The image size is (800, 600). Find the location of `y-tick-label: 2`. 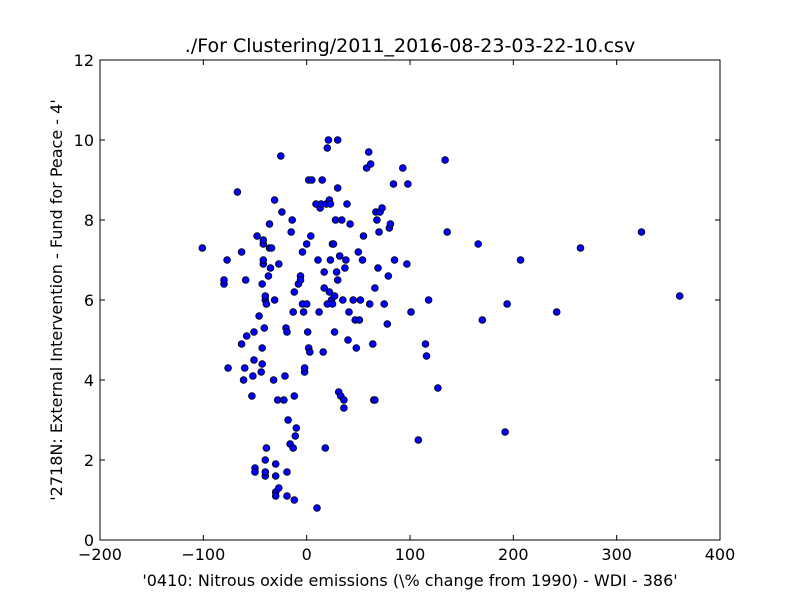

y-tick-label: 2 is located at coordinates (89, 460).